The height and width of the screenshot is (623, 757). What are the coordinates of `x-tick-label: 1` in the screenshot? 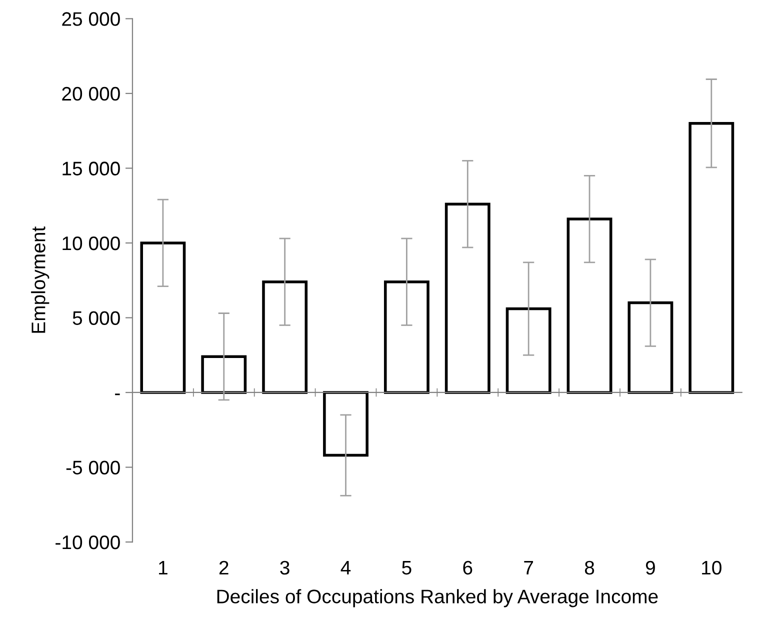 It's located at (163, 567).